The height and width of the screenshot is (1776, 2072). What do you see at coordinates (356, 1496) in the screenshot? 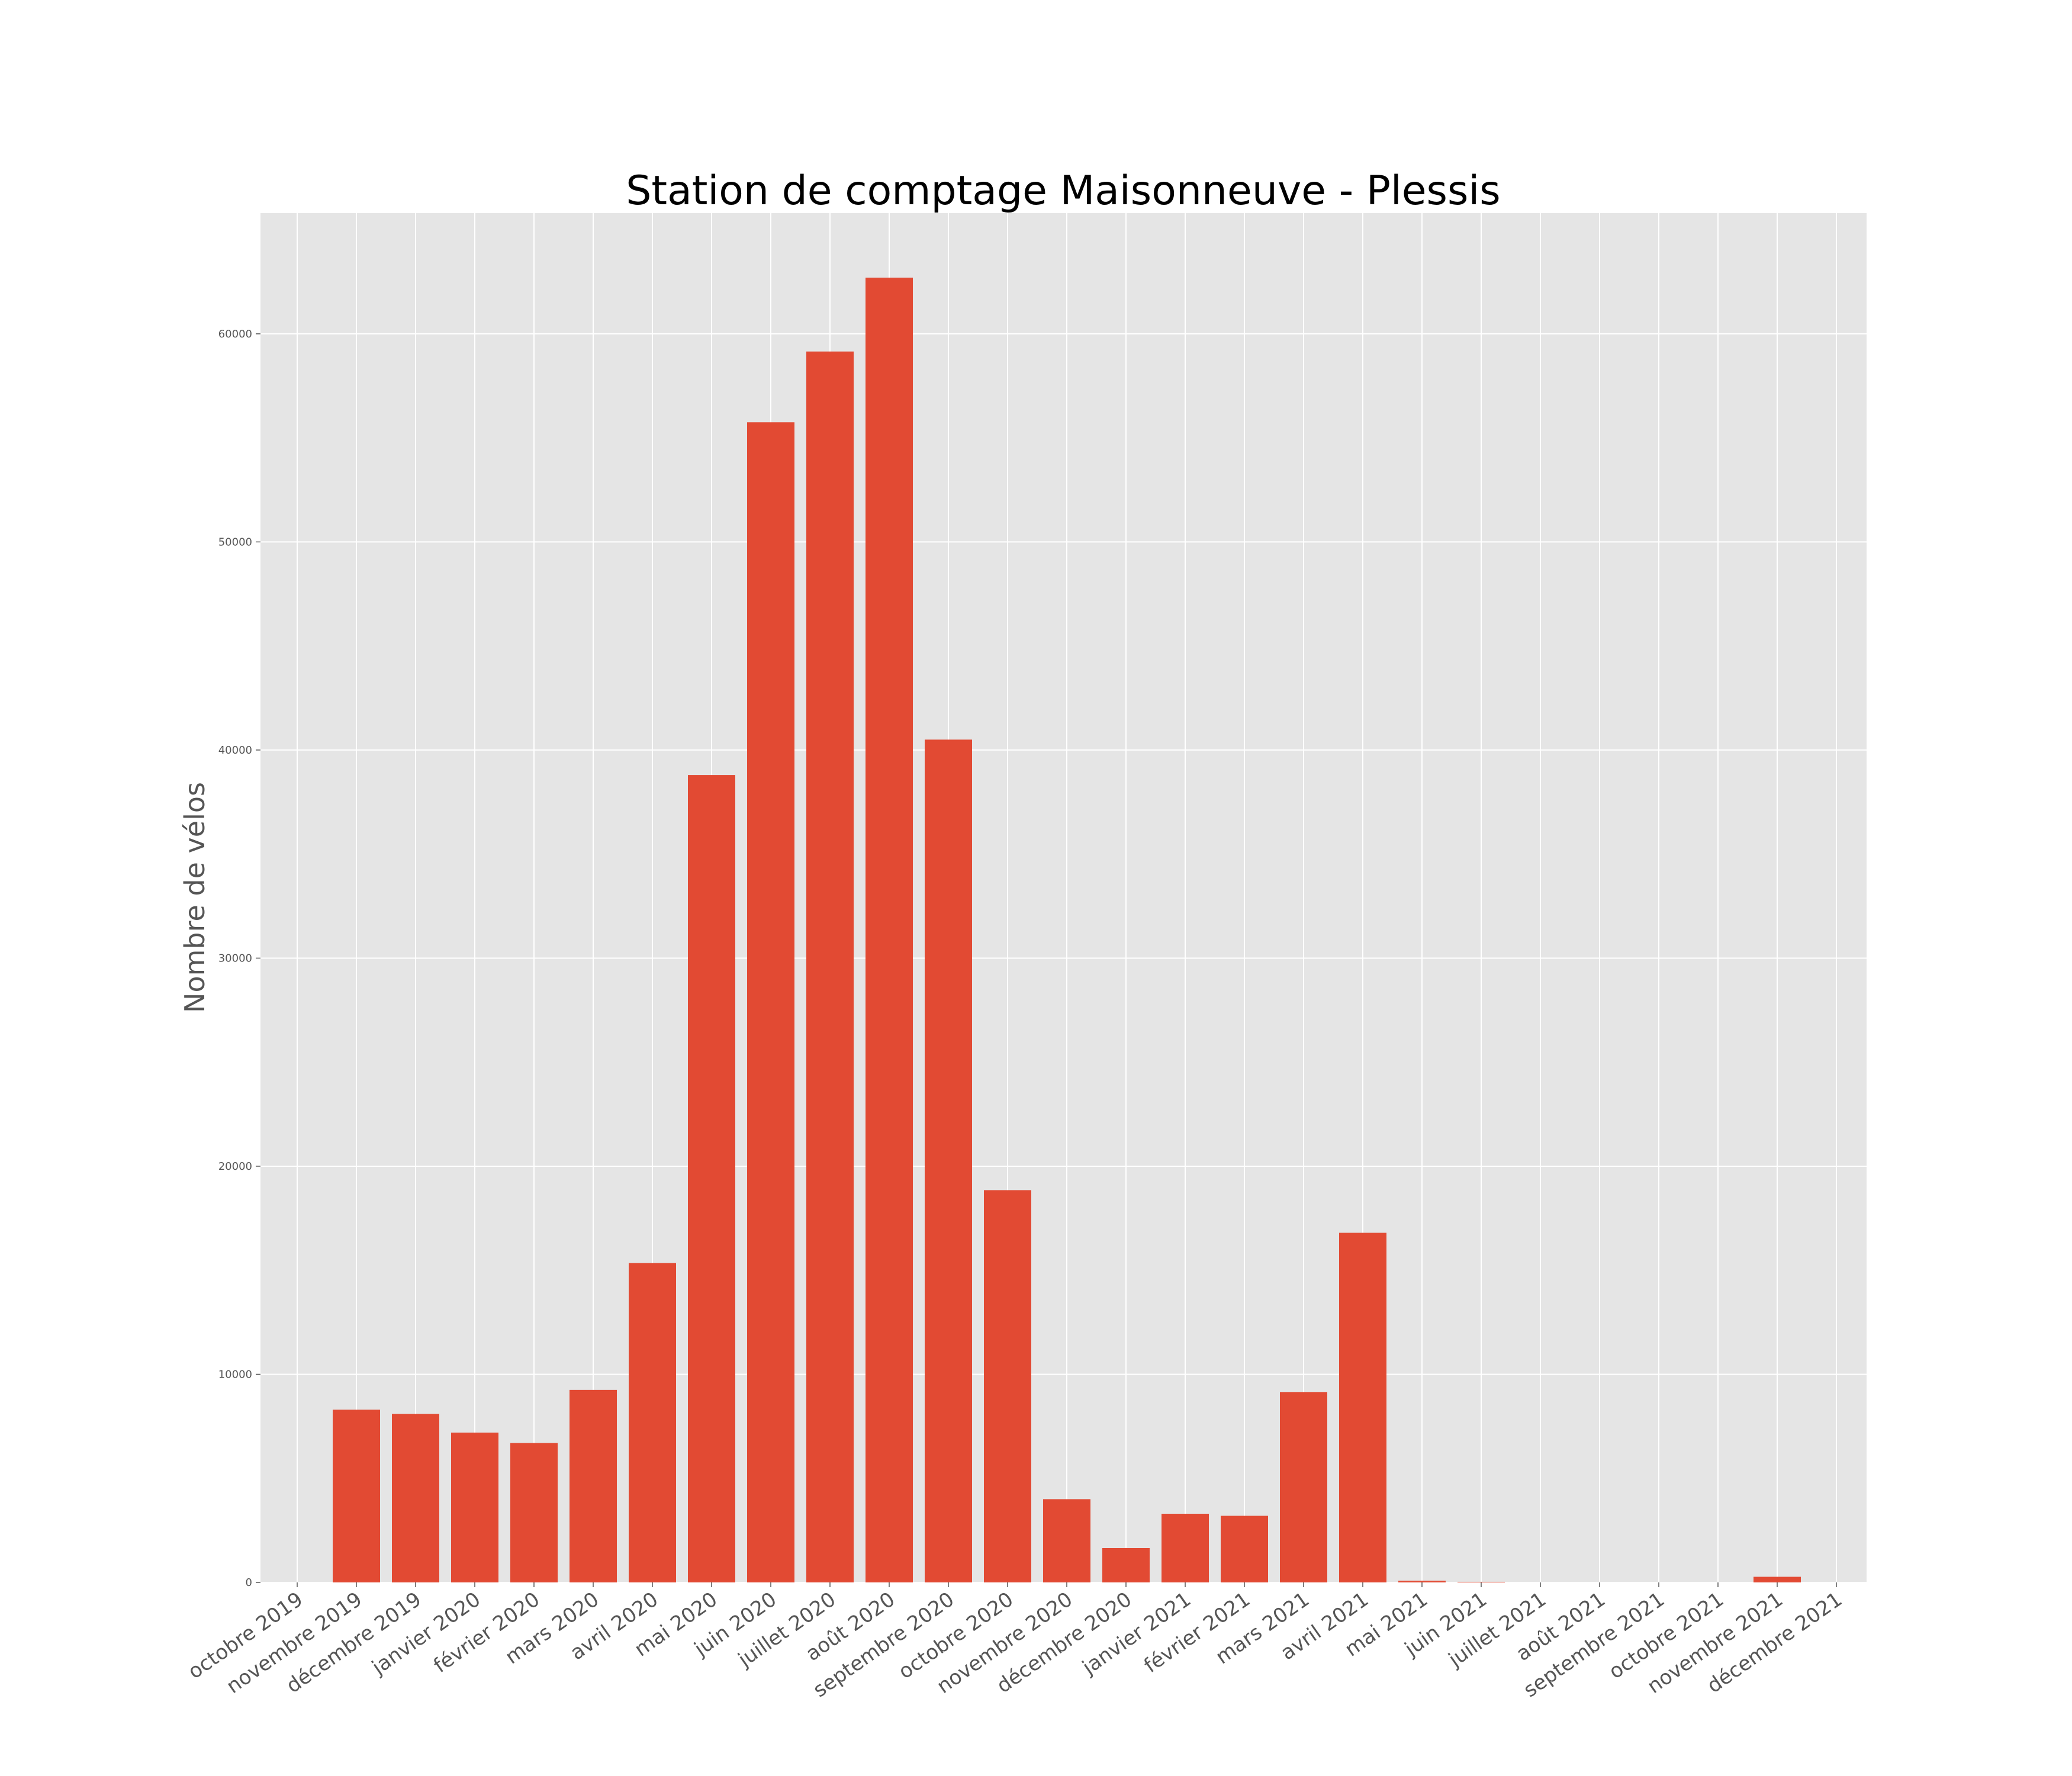
I see `bar-novembre-2019` at bounding box center [356, 1496].